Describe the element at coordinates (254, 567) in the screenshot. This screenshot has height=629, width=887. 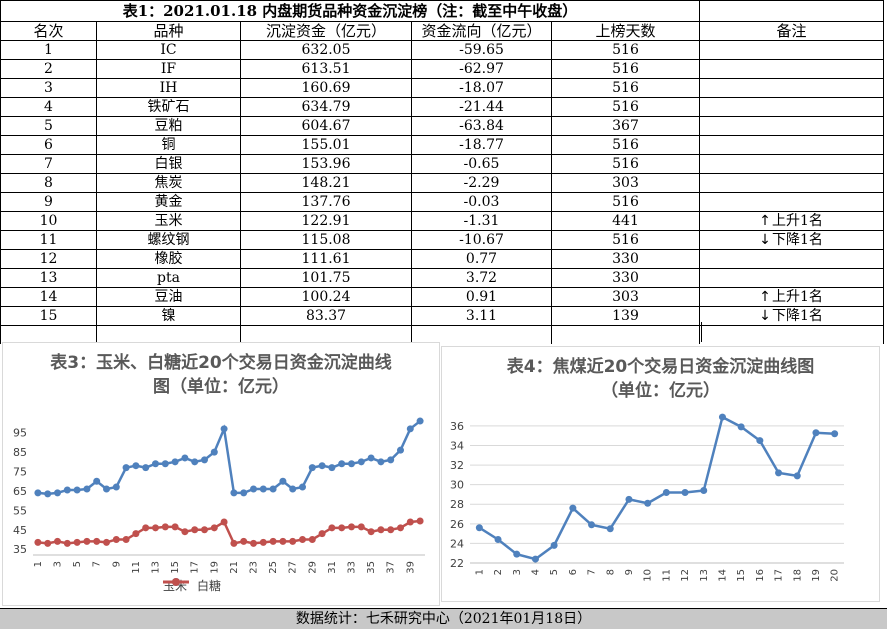
I see `x-tick-label: 23` at that location.